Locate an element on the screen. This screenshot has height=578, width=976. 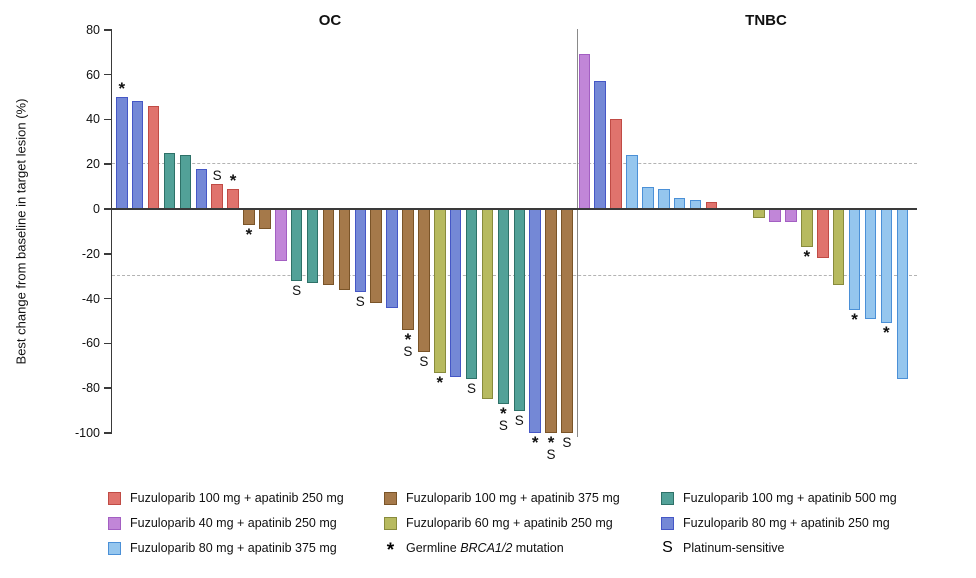
legend-item: Fuzuloparib 60 mg + apatinib 250 mg is located at coordinates (498, 523).